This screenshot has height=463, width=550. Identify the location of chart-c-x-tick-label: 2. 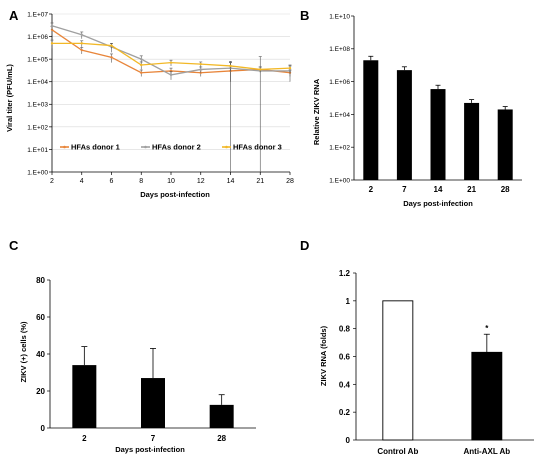
(84, 438).